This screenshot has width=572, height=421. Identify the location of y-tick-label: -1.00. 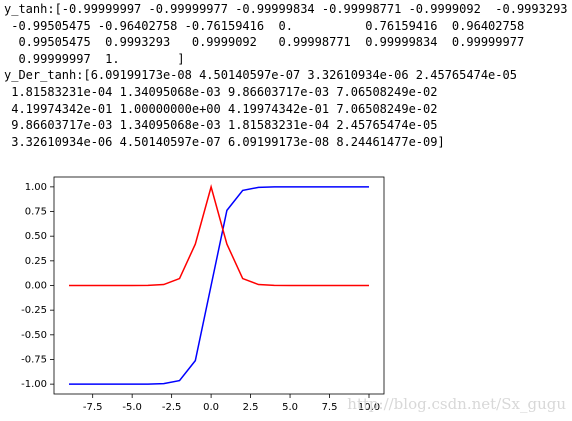
(34, 384).